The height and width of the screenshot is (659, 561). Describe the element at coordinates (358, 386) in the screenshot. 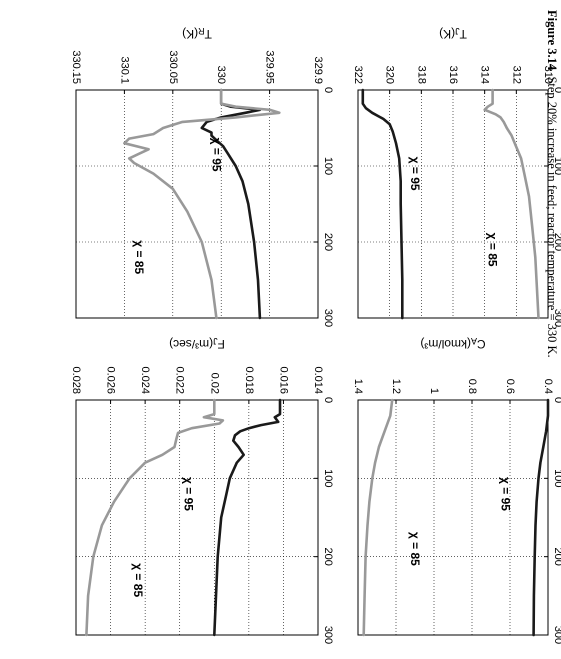

I see `y-tick-label: 1.4` at that location.